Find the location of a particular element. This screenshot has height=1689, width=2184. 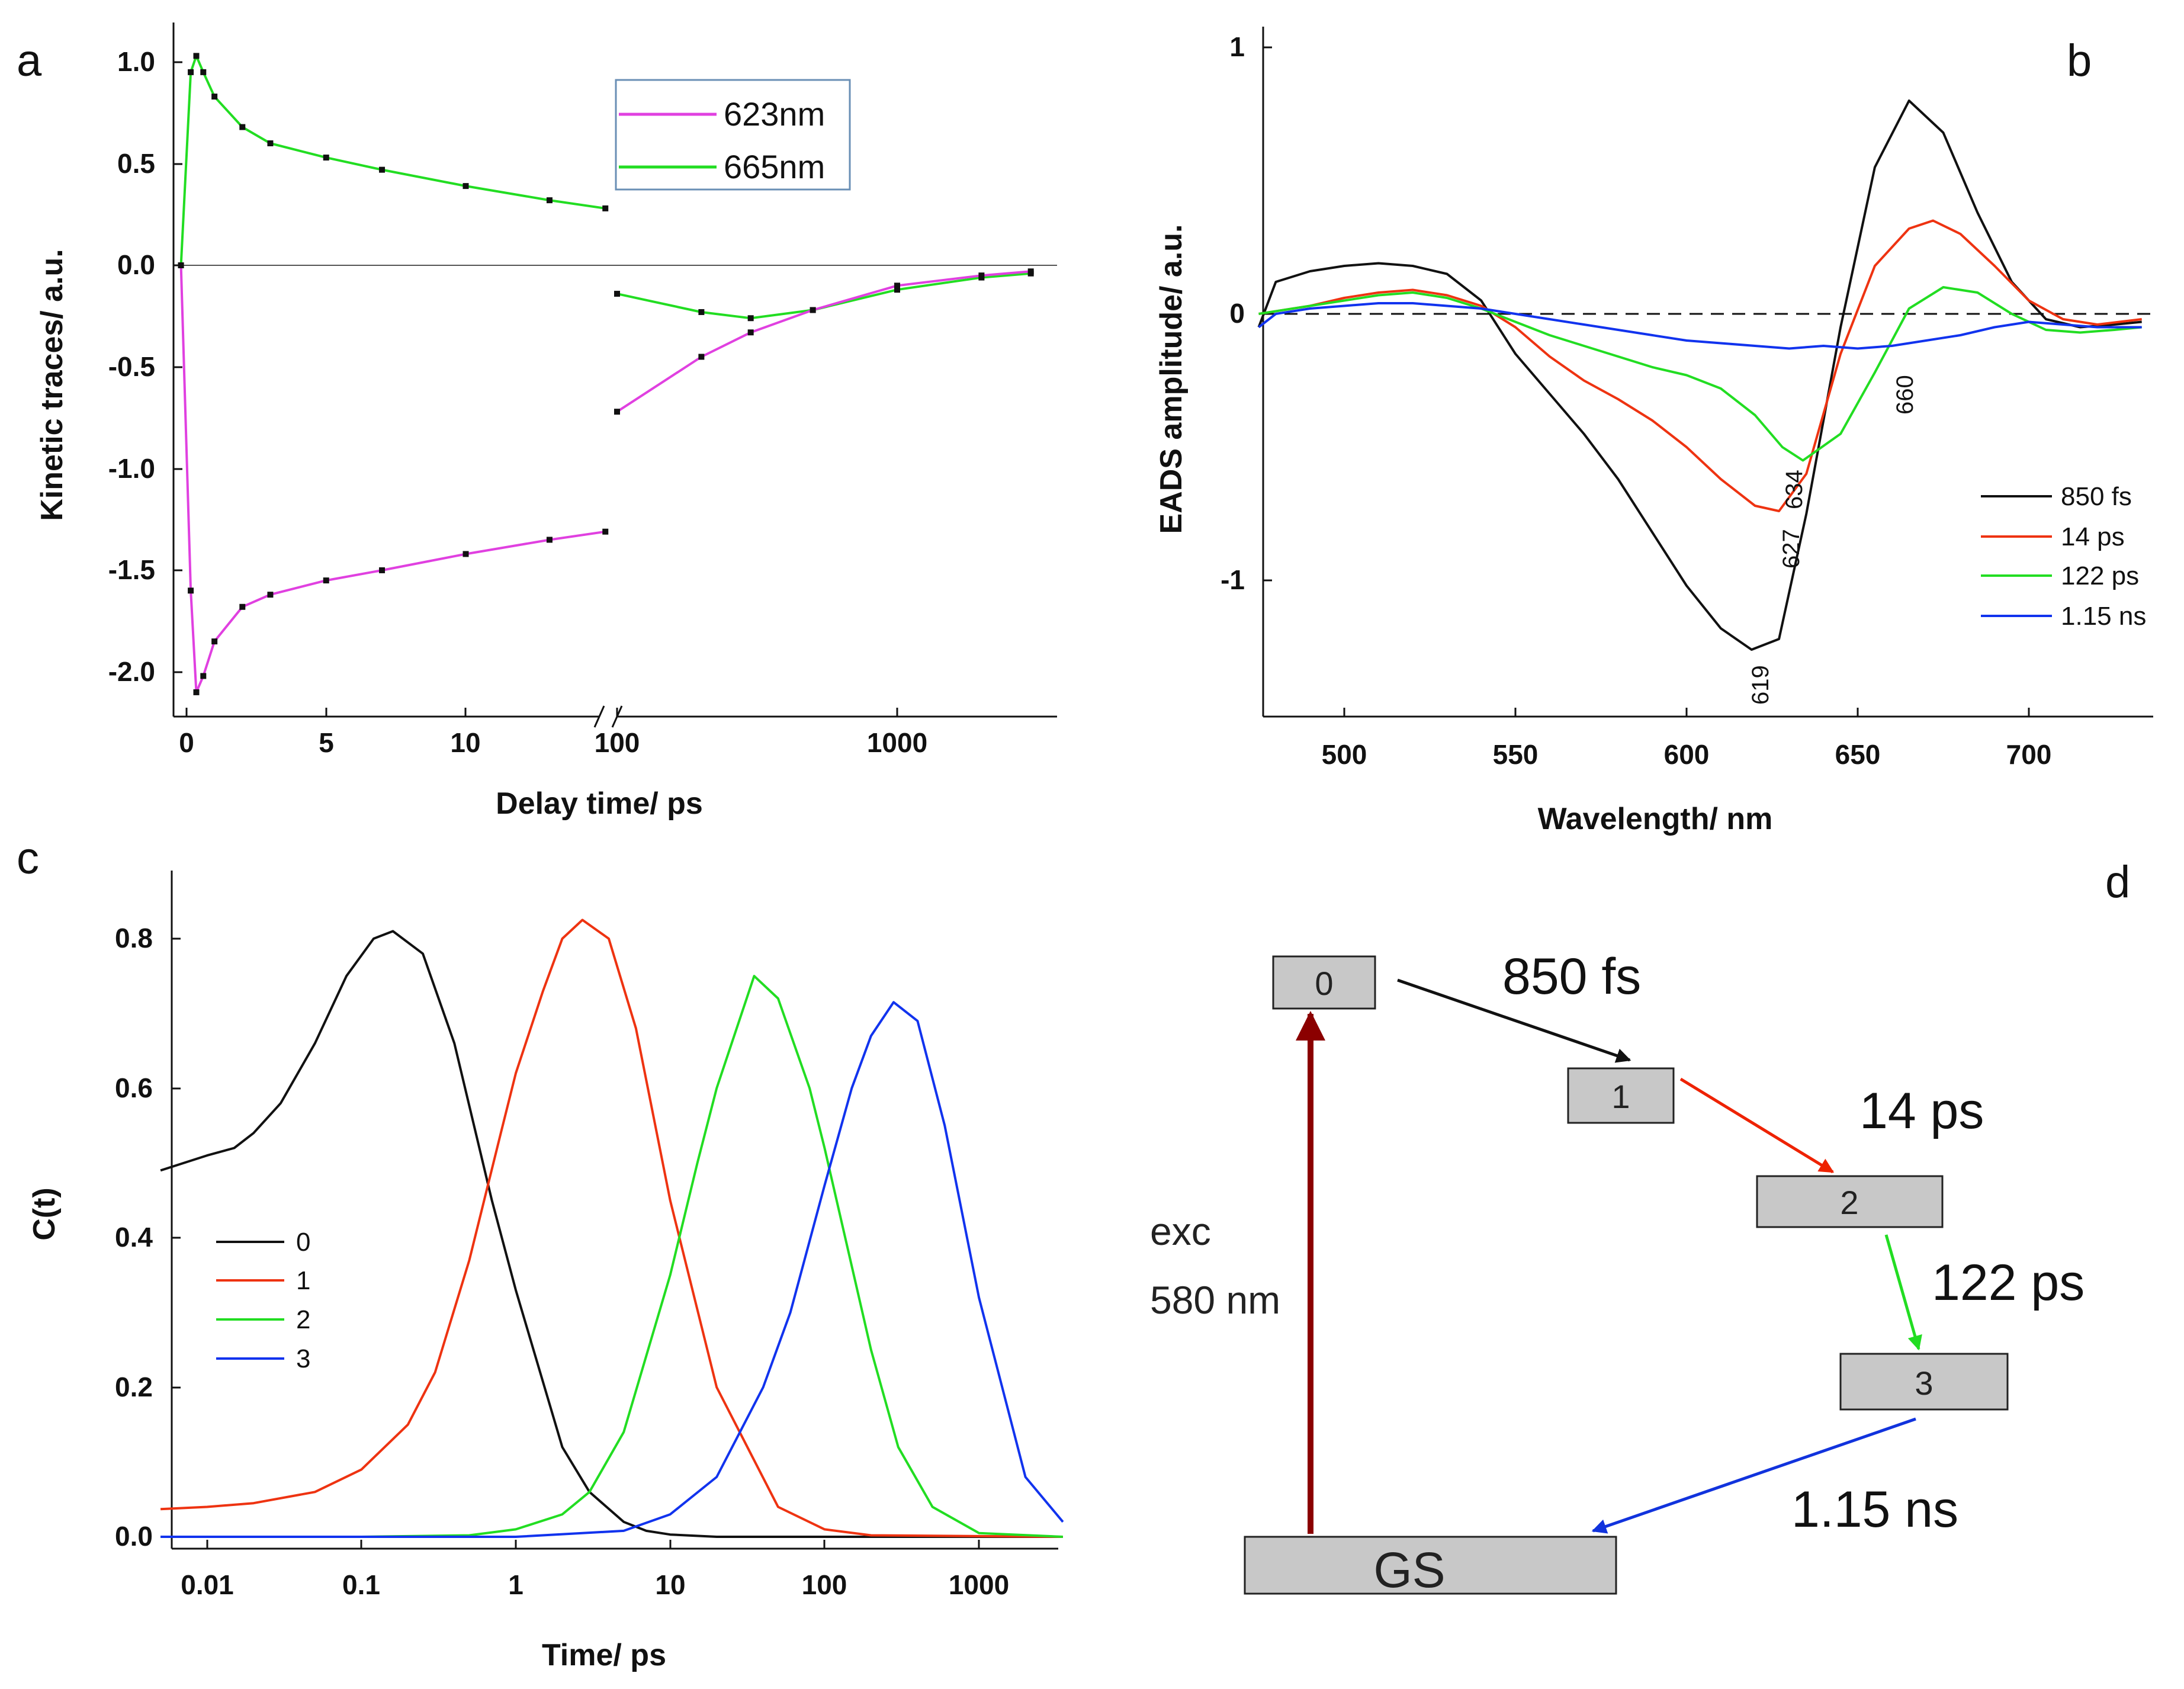

state-0-box is located at coordinates (1324, 982).